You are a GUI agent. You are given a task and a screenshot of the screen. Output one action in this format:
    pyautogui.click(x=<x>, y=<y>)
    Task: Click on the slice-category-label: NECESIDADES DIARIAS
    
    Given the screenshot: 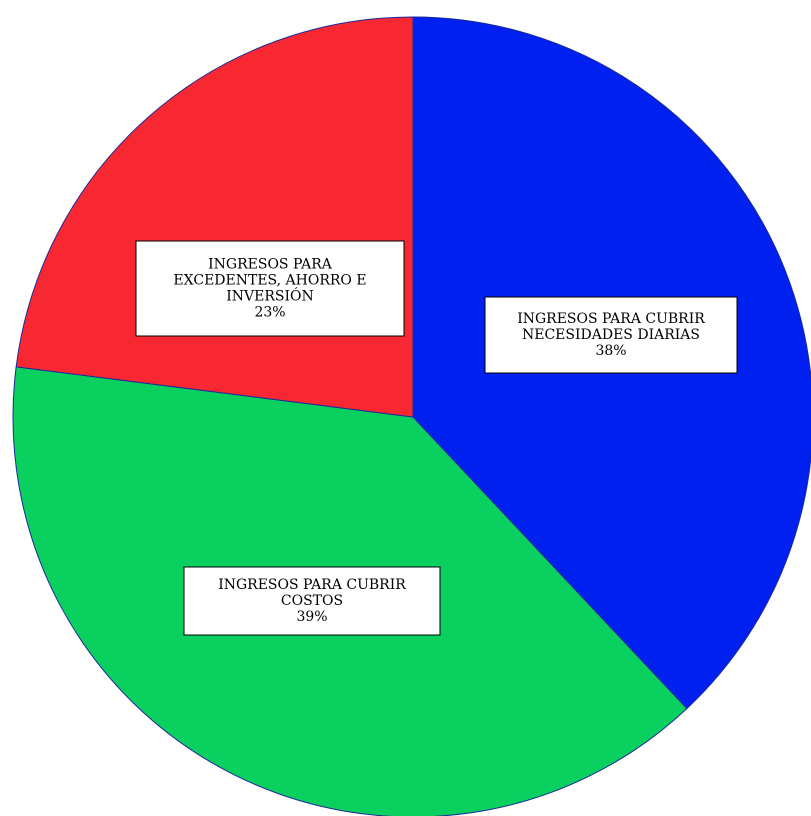 What is the action you would take?
    pyautogui.click(x=611, y=335)
    